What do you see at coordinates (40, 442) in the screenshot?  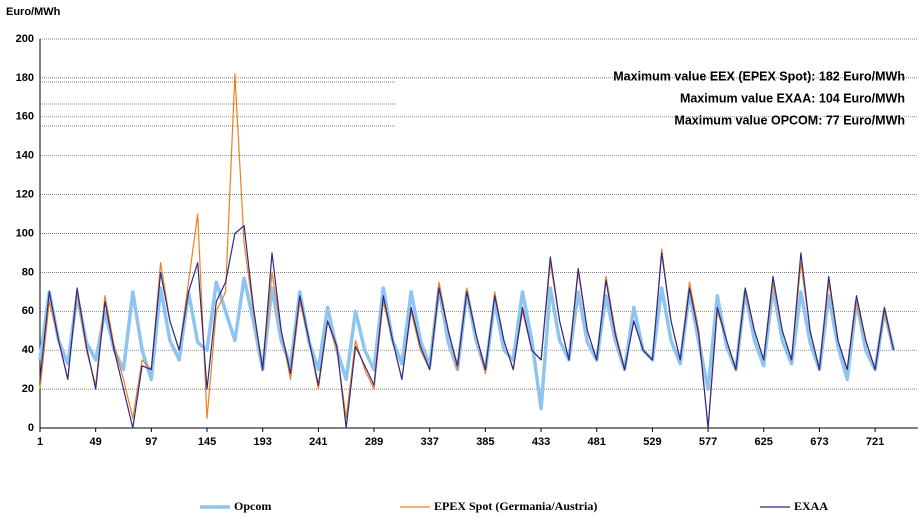 I see `x-tick-label: 1` at bounding box center [40, 442].